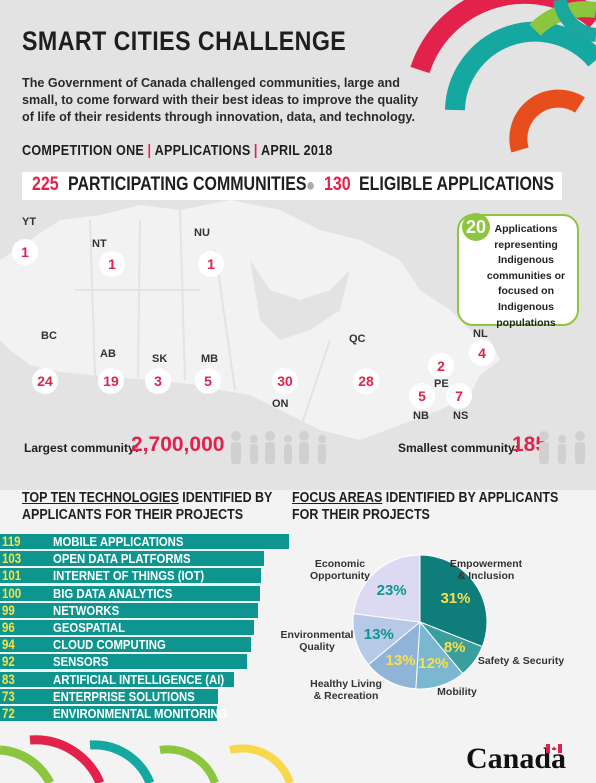 The image size is (596, 783). Describe the element at coordinates (366, 381) in the screenshot. I see `province-count: 28` at that location.